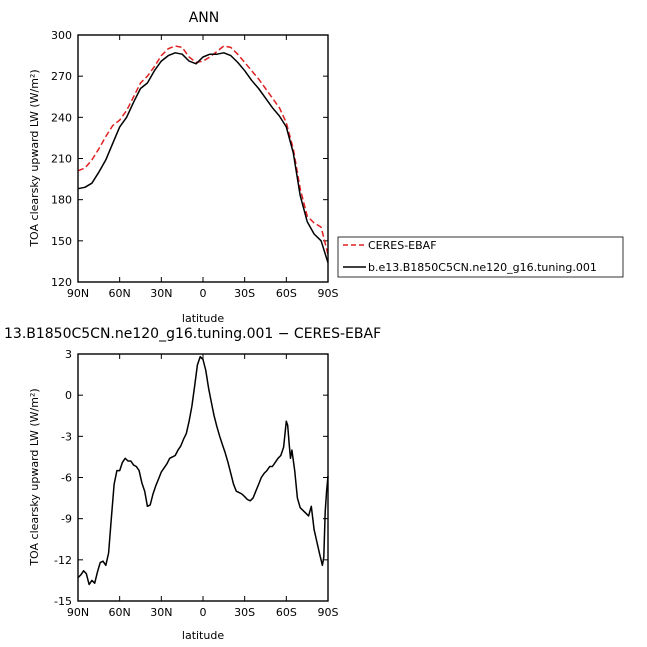  Describe the element at coordinates (244, 293) in the screenshot. I see `top-xtick-label-4: 30S` at that location.